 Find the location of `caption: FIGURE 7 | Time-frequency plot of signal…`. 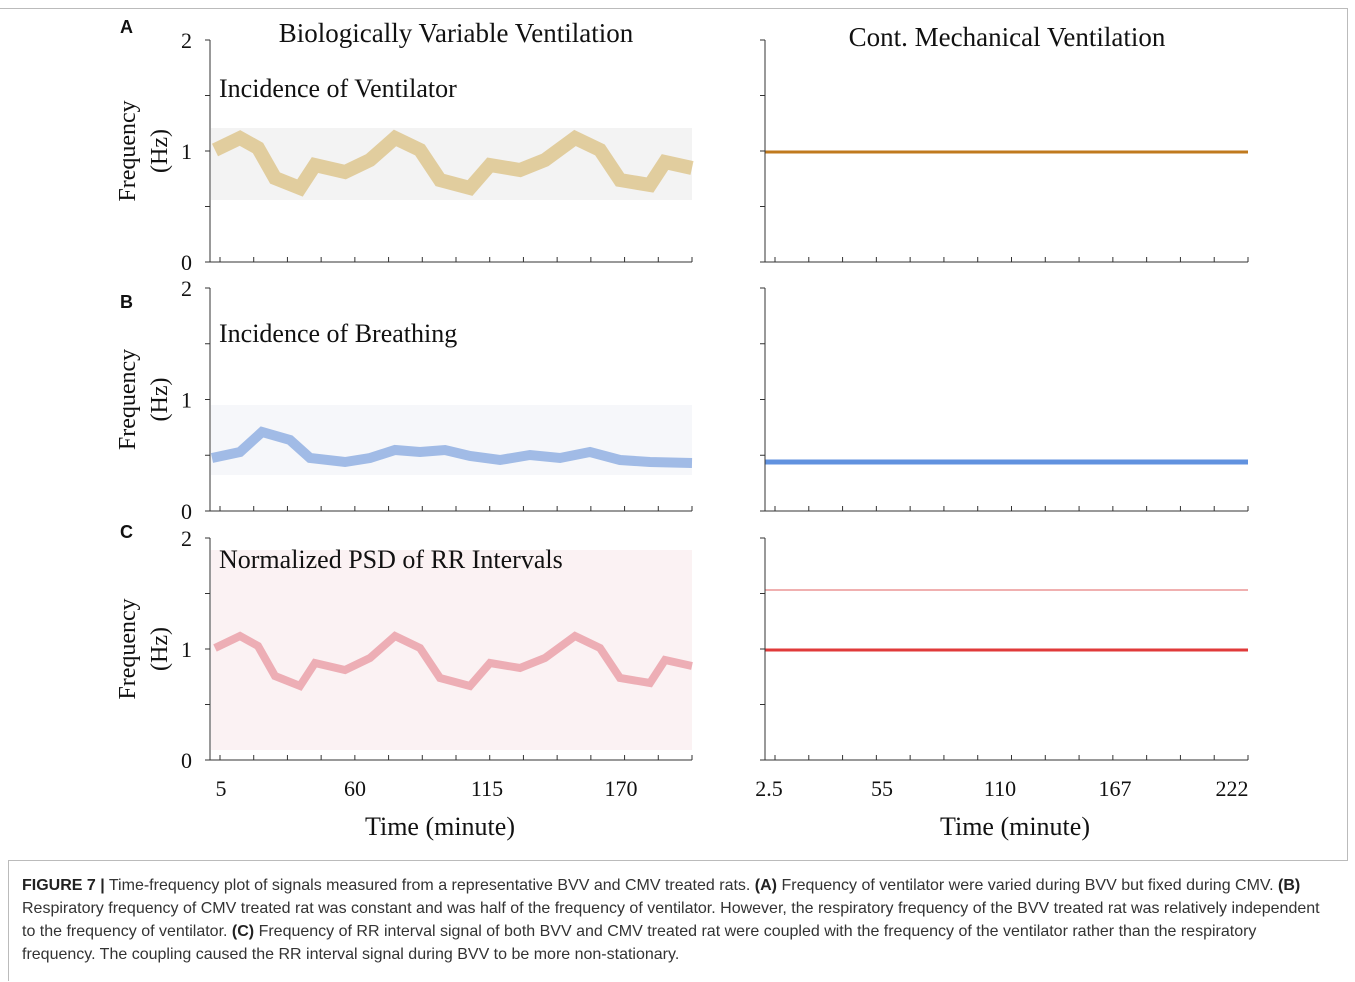

caption: FIGURE 7 | Time-frequency plot of signal… is located at coordinates (677, 920).